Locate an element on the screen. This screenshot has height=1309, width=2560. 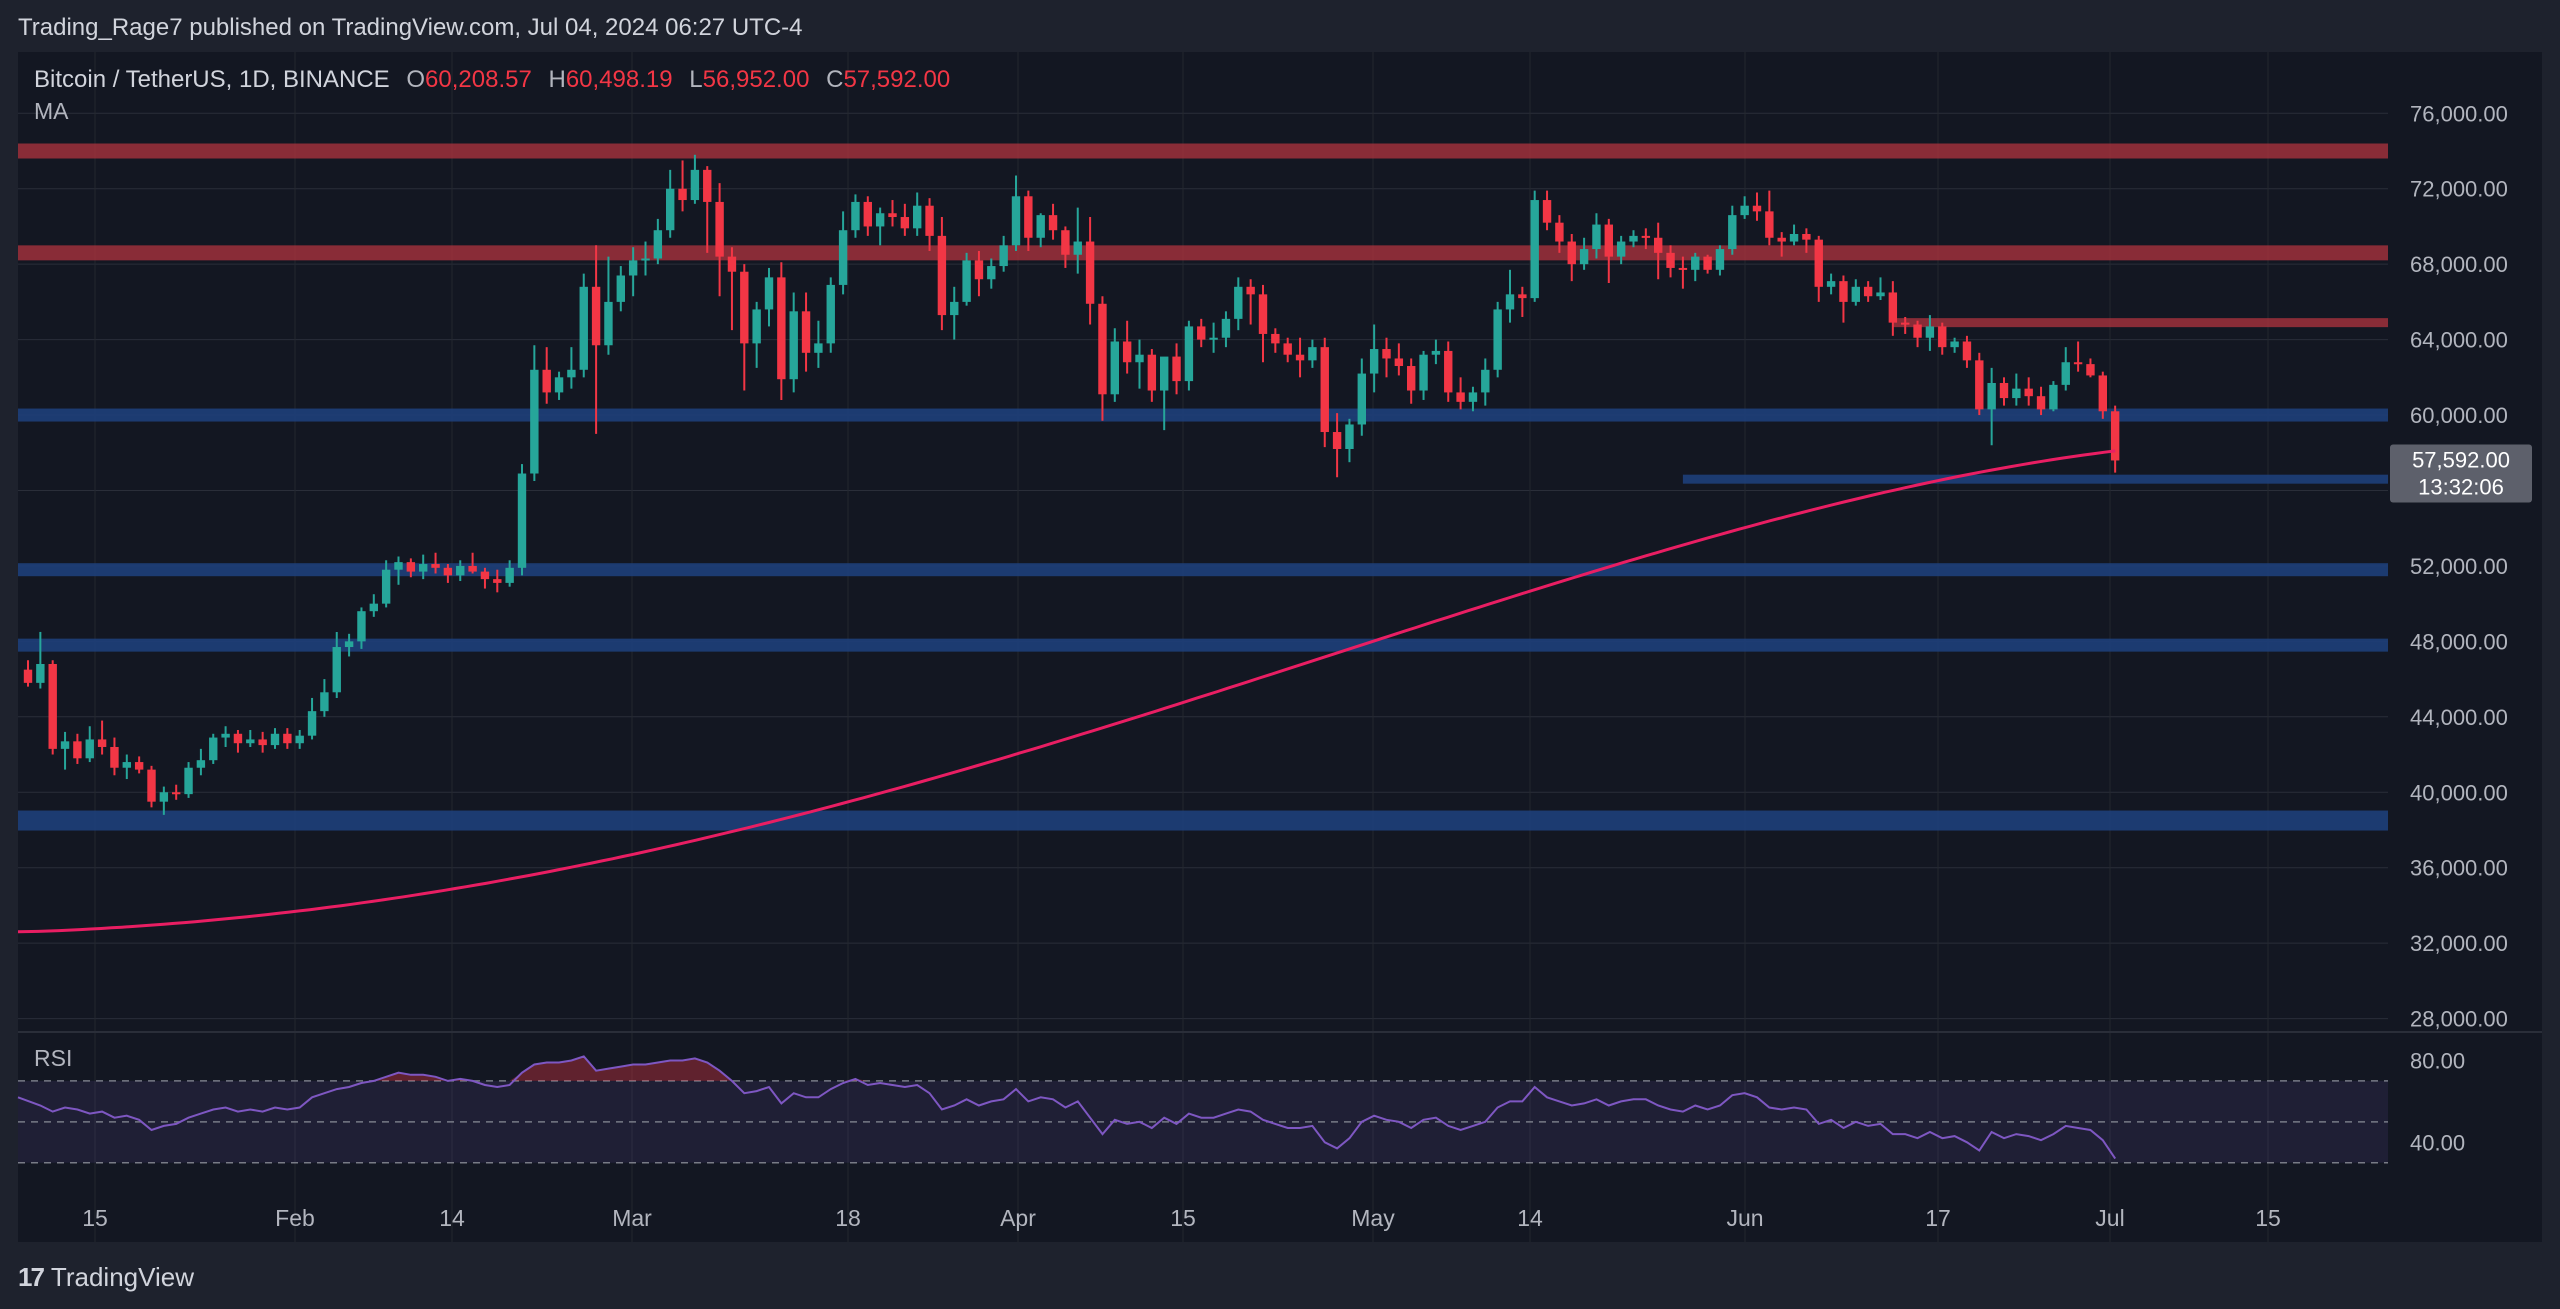
last-price-countdown: 13:32:06 is located at coordinates (2461, 486).